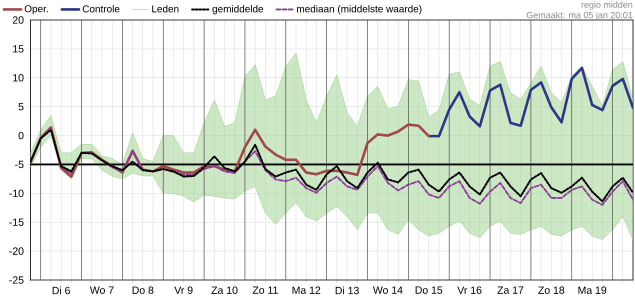 The image size is (635, 300). Describe the element at coordinates (165, 8) in the screenshot. I see `legend-label: Leden` at that location.